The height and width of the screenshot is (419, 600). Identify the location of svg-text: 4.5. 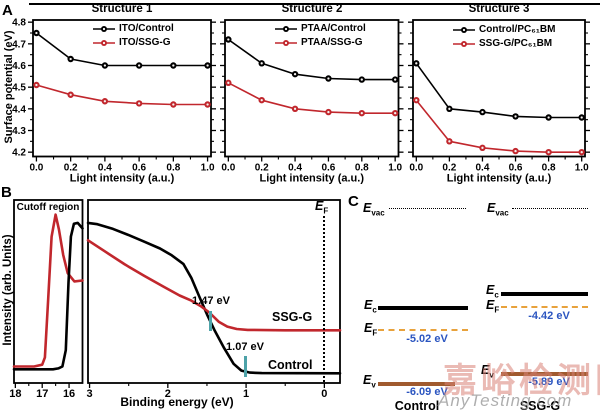
(19, 88).